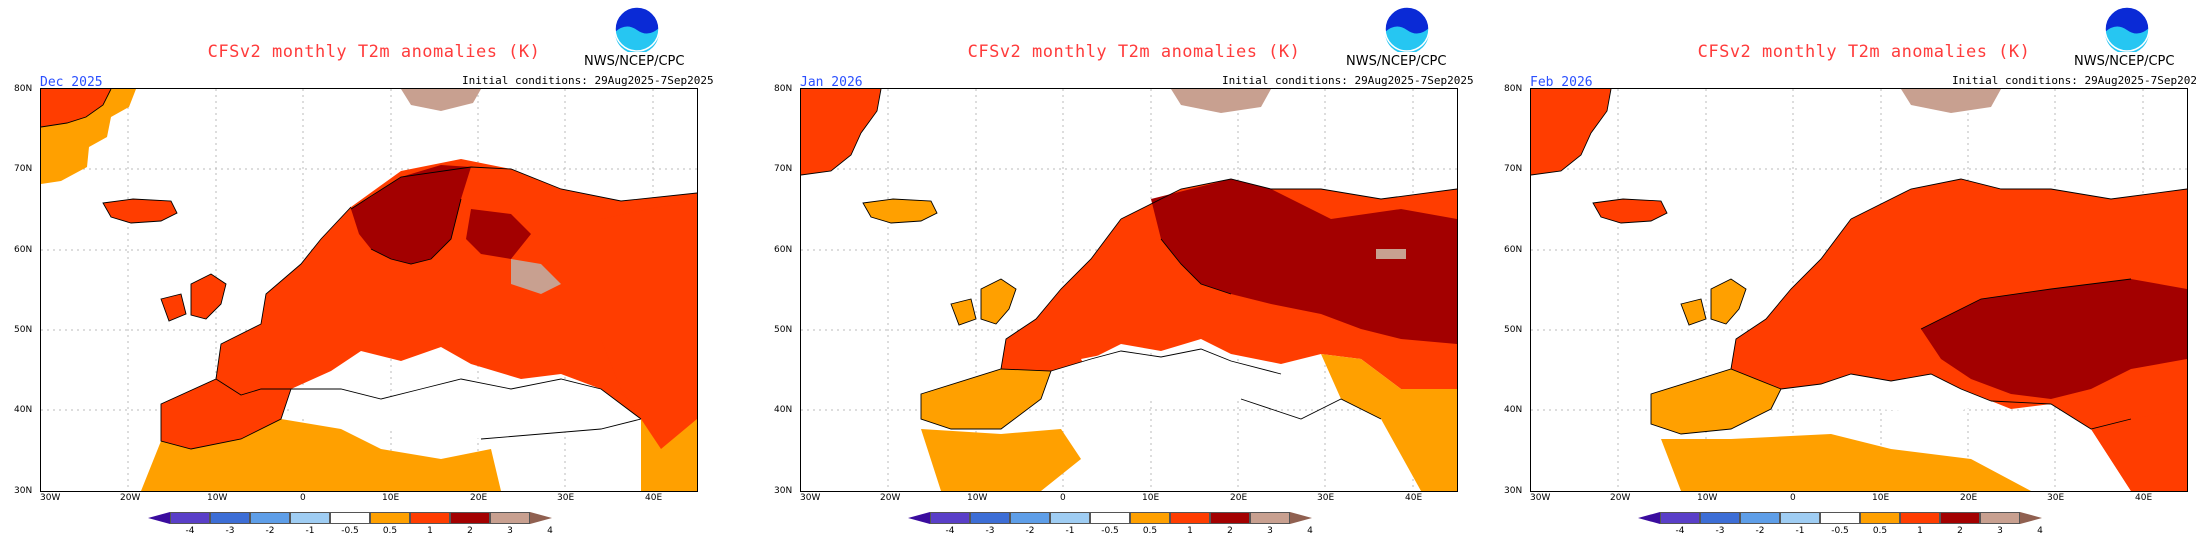 This screenshot has width=2196, height=542. Describe the element at coordinates (1561, 82) in the screenshot. I see `forecast-month: Feb 2026` at that location.